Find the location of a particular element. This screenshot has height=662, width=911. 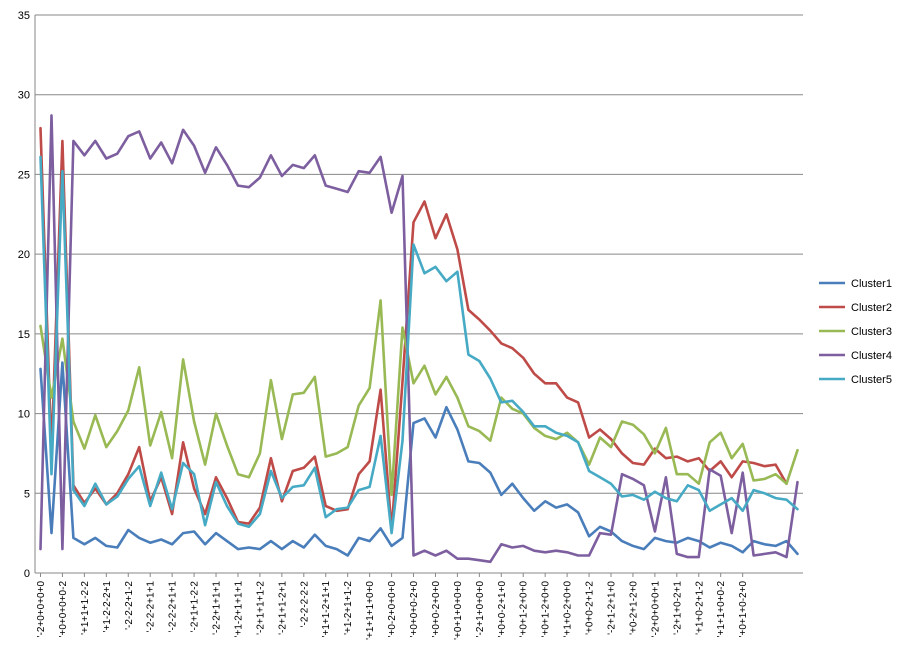

y-tick-label: 25 is located at coordinates (24, 175).